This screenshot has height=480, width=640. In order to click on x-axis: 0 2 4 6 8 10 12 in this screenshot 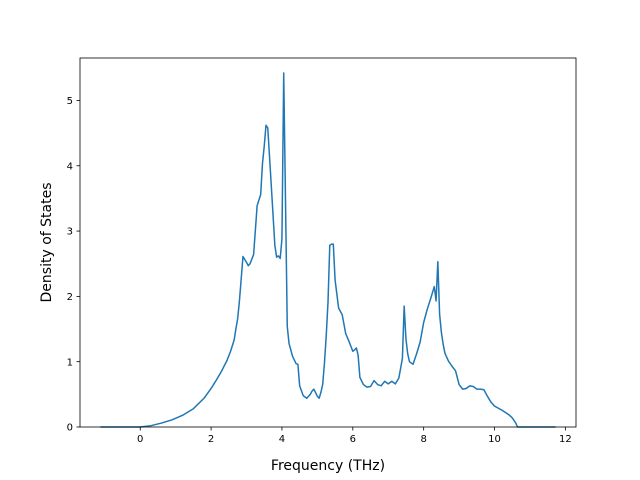, I will do `click(354, 436)`.